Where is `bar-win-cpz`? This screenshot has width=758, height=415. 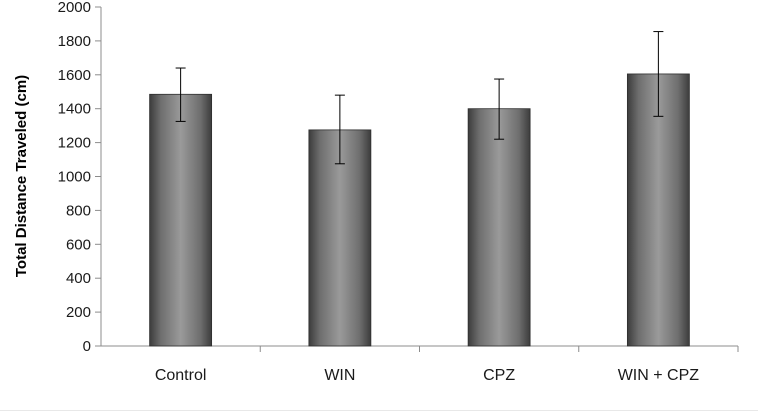 bar-win-cpz is located at coordinates (658, 210).